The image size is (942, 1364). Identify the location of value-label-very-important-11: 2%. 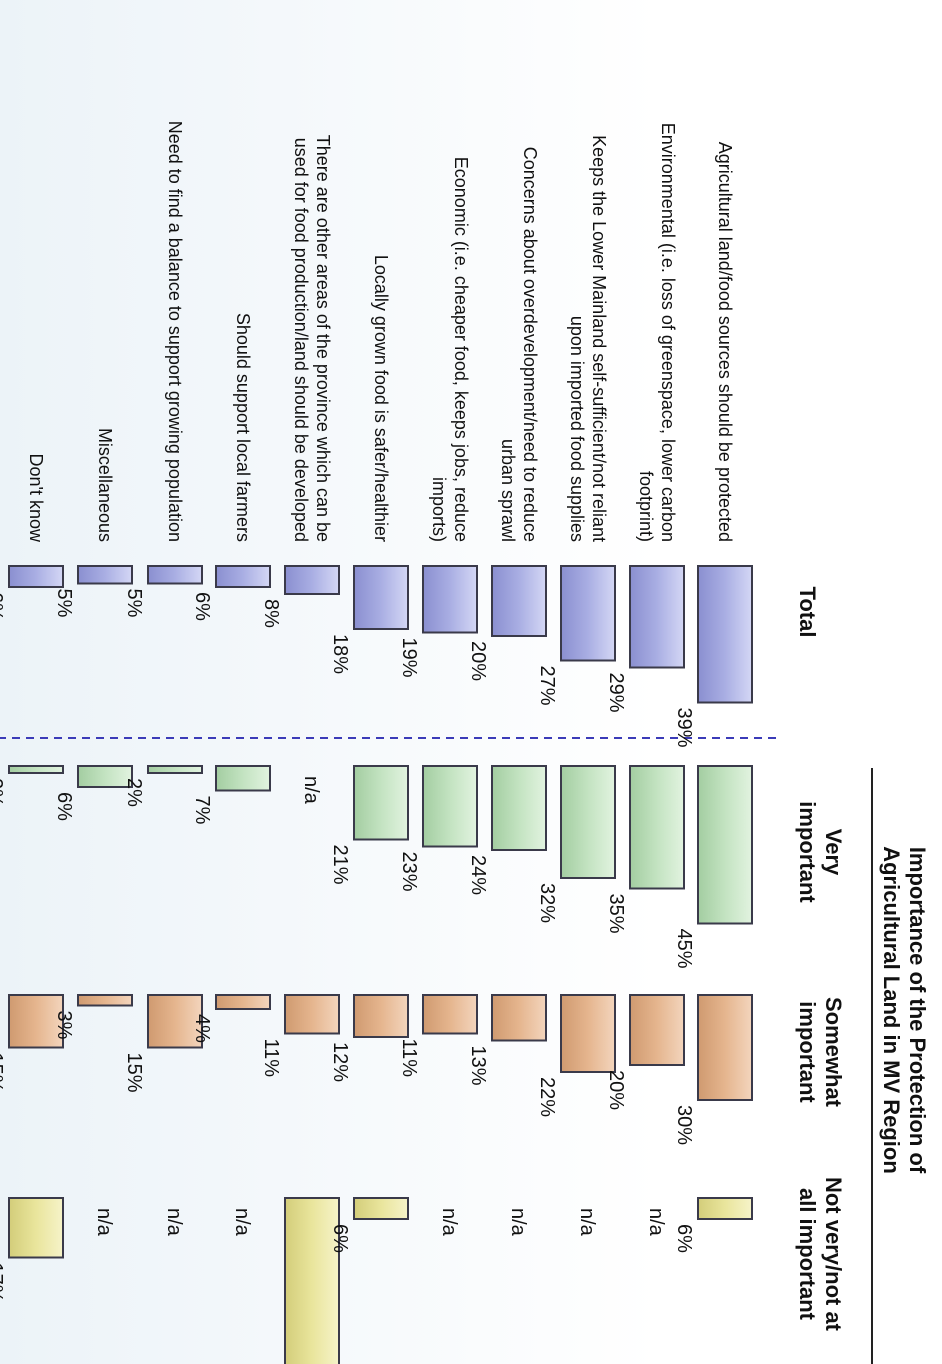
(3, 792).